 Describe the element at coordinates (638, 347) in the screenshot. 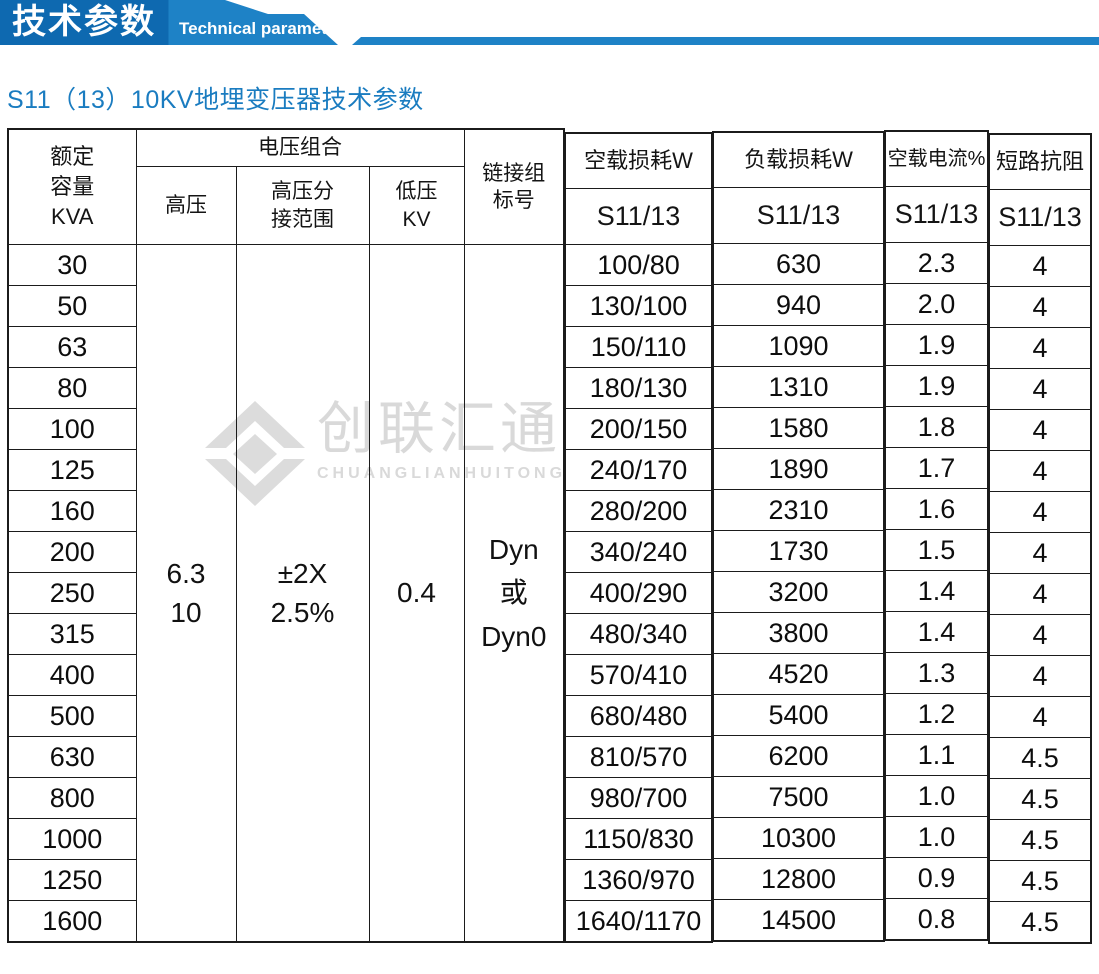

I see `no-load-loss-cell: 150/110` at that location.